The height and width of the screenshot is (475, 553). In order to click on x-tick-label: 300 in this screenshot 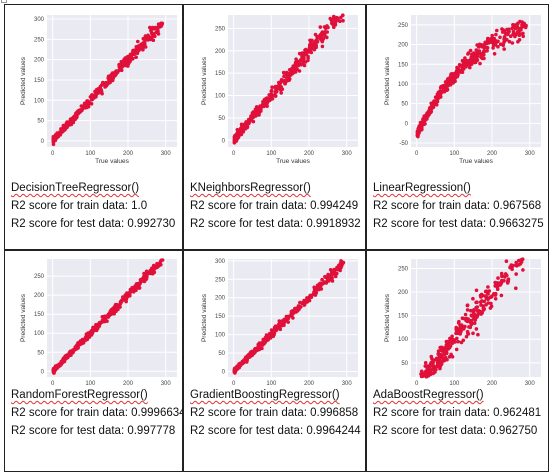, I will do `click(530, 383)`.